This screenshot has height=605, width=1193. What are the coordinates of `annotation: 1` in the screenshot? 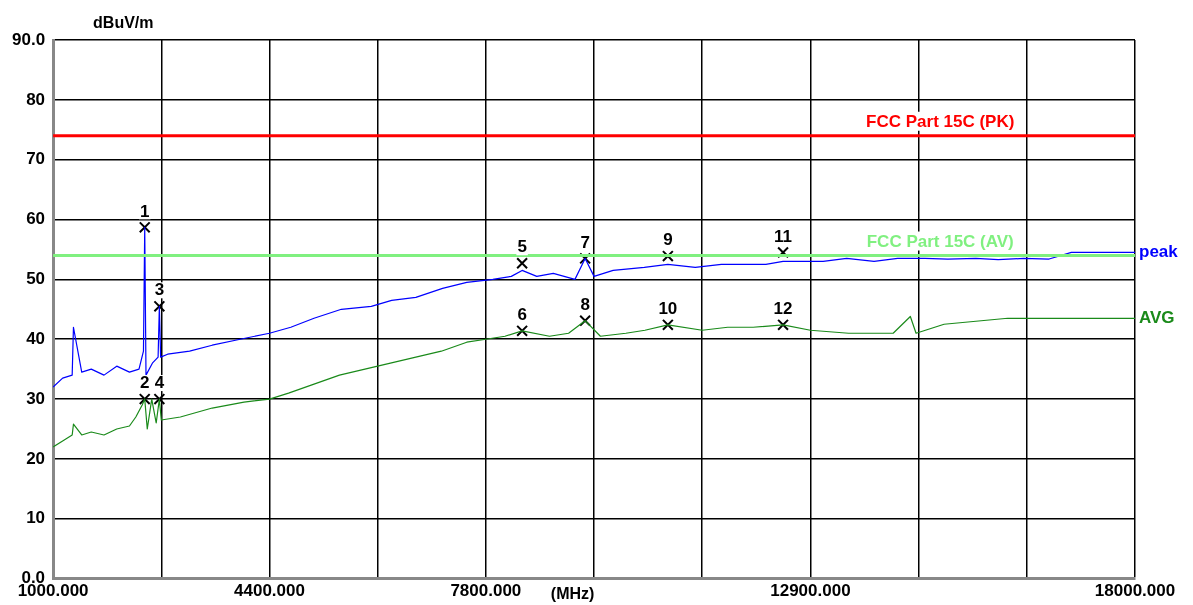 It's located at (145, 211).